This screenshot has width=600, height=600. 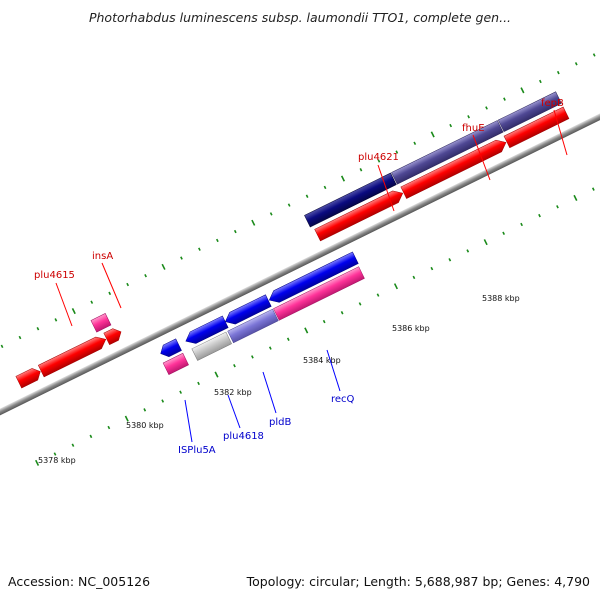 I want to click on gene-arrow-plu4621, so click(x=360, y=214).